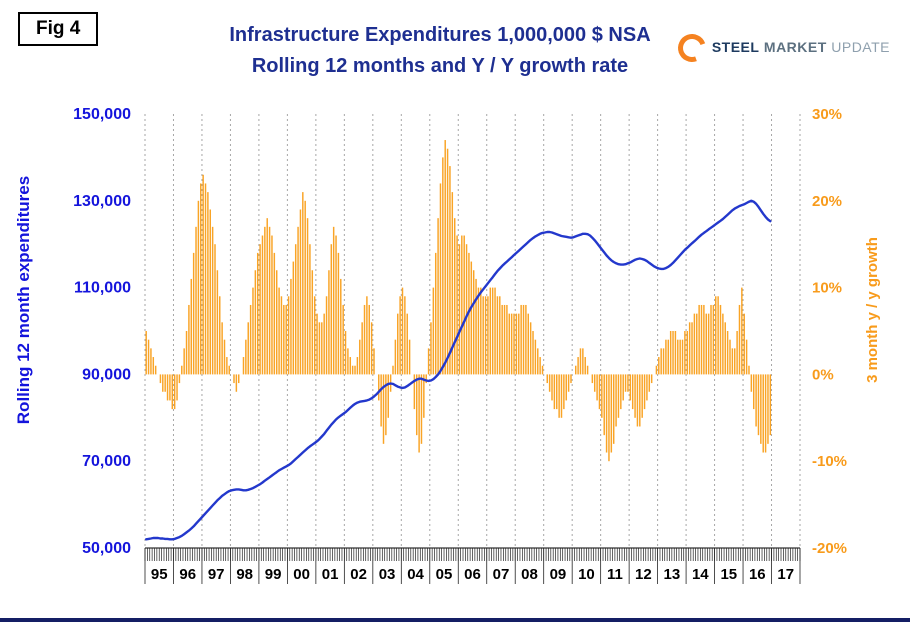 Image resolution: width=910 pixels, height=622 pixels. I want to click on x-axis-year-label: 95, so click(159, 574).